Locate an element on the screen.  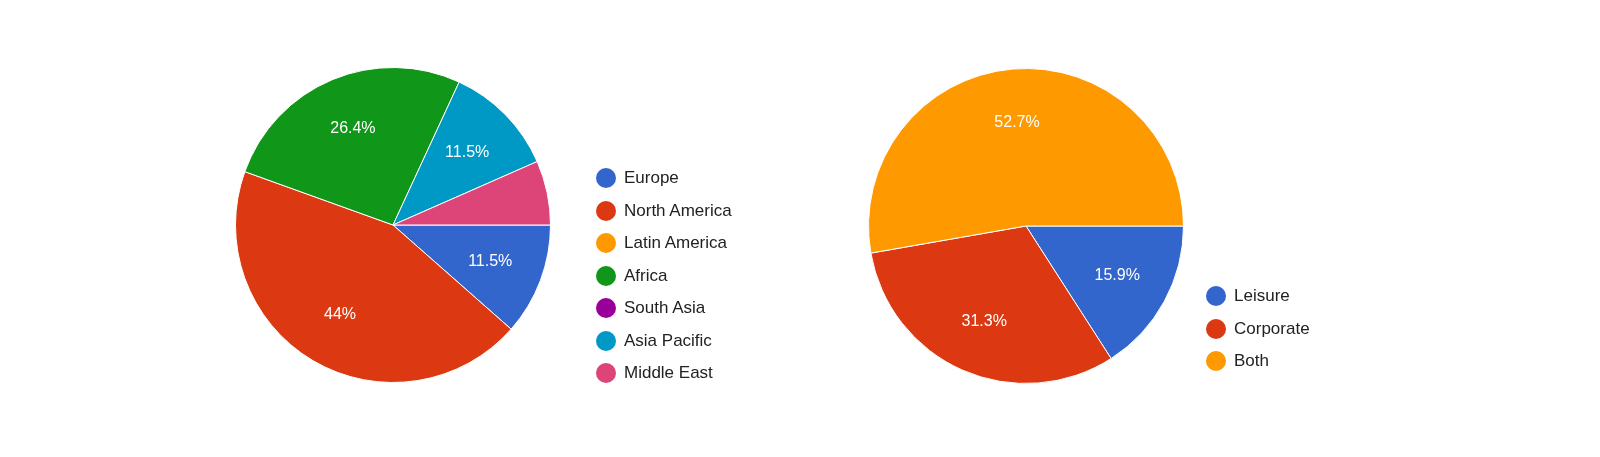
data-label: 31.3% is located at coordinates (984, 320).